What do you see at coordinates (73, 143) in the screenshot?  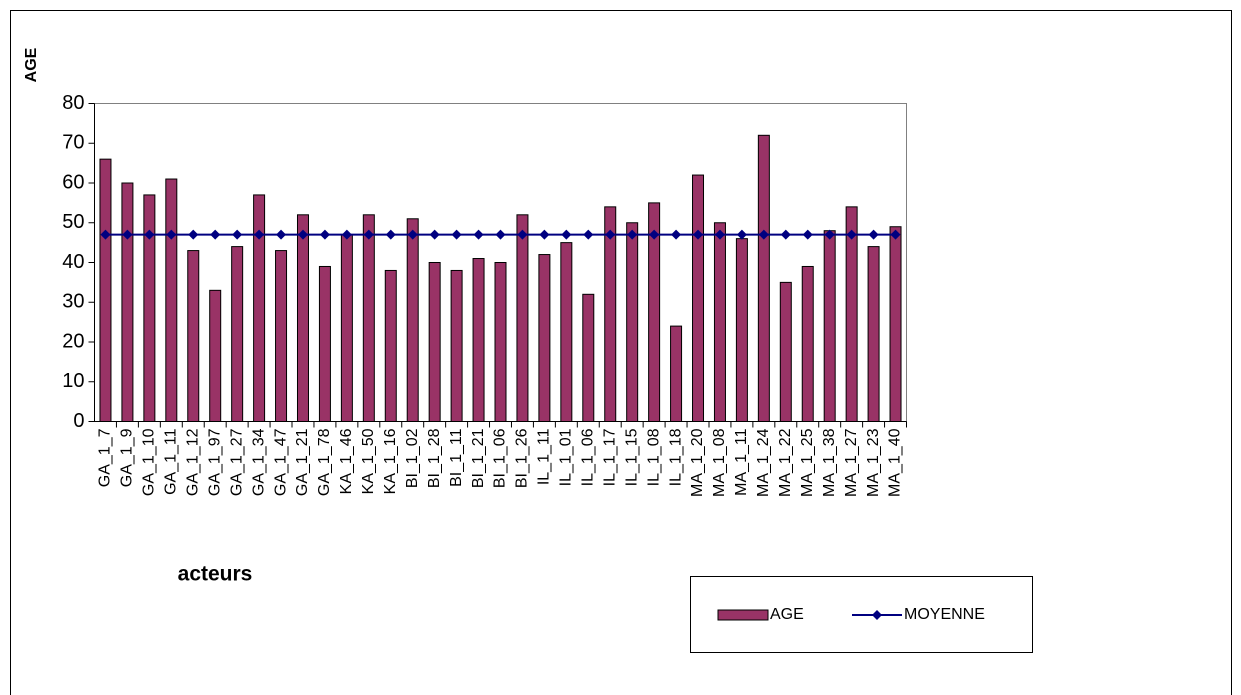 I see `y-tick-label: 70` at bounding box center [73, 143].